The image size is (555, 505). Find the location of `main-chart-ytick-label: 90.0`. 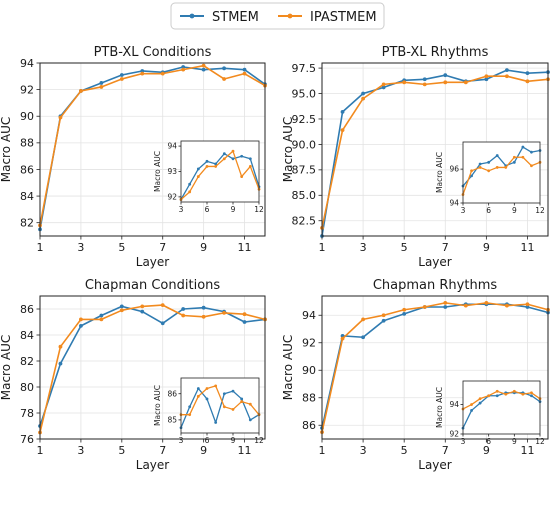

main-chart-ytick-label: 90.0 is located at coordinates (304, 144).